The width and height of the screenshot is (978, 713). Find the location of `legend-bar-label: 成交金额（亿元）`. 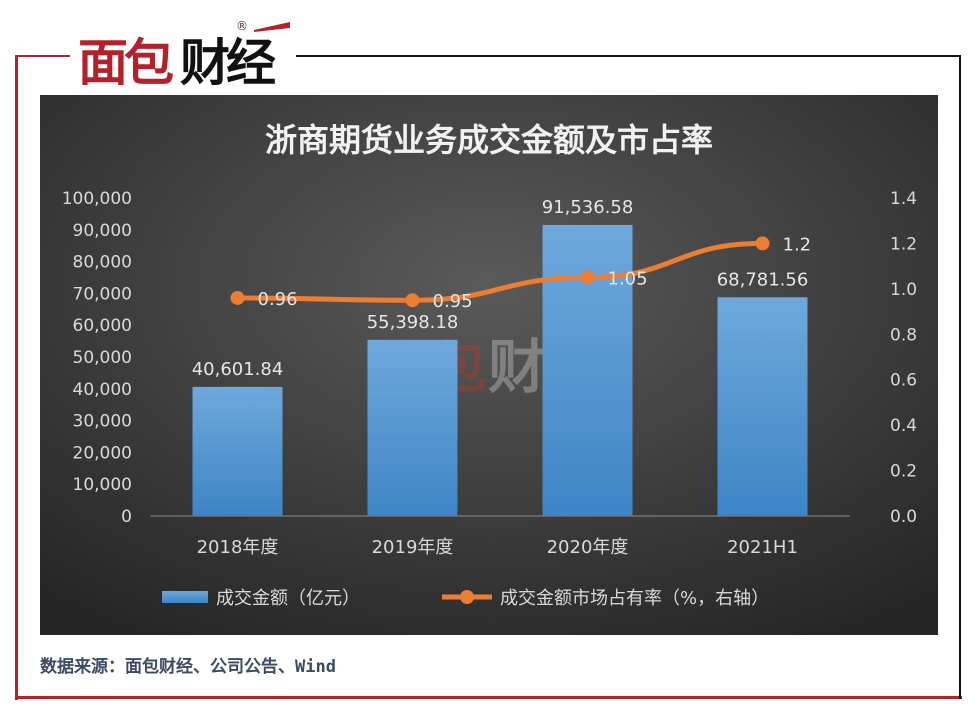

legend-bar-label: 成交金额（亿元） is located at coordinates (288, 598).